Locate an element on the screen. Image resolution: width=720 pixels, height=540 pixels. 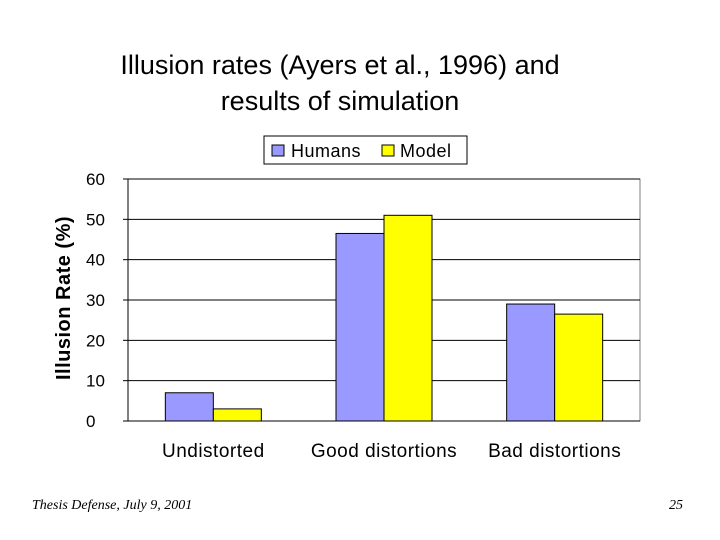
y-axis-ticks: 0 10 20 30 40 50 60 is located at coordinates (107, 300).